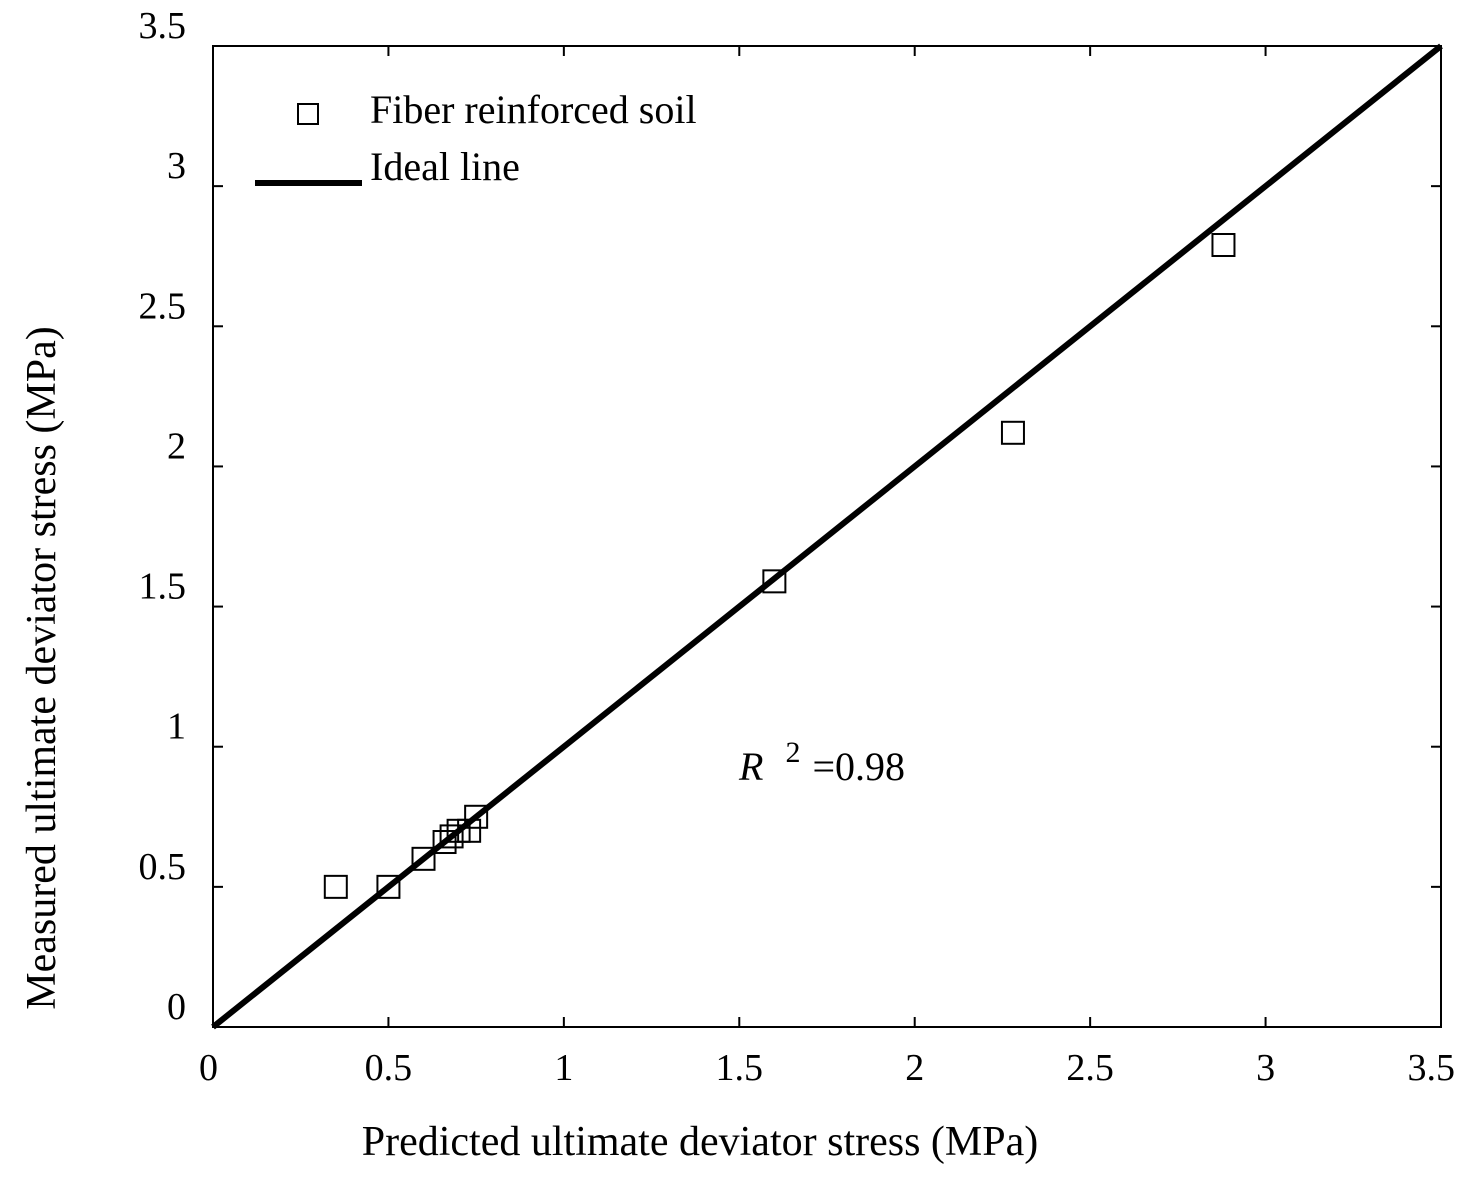  Describe the element at coordinates (208, 1068) in the screenshot. I see `x-tick-label: 0` at that location.